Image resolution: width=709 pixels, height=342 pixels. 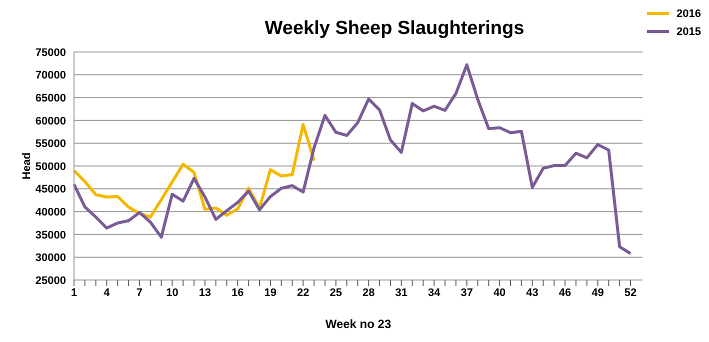 I want to click on y-tick-label: 75000, so click(x=50, y=52).